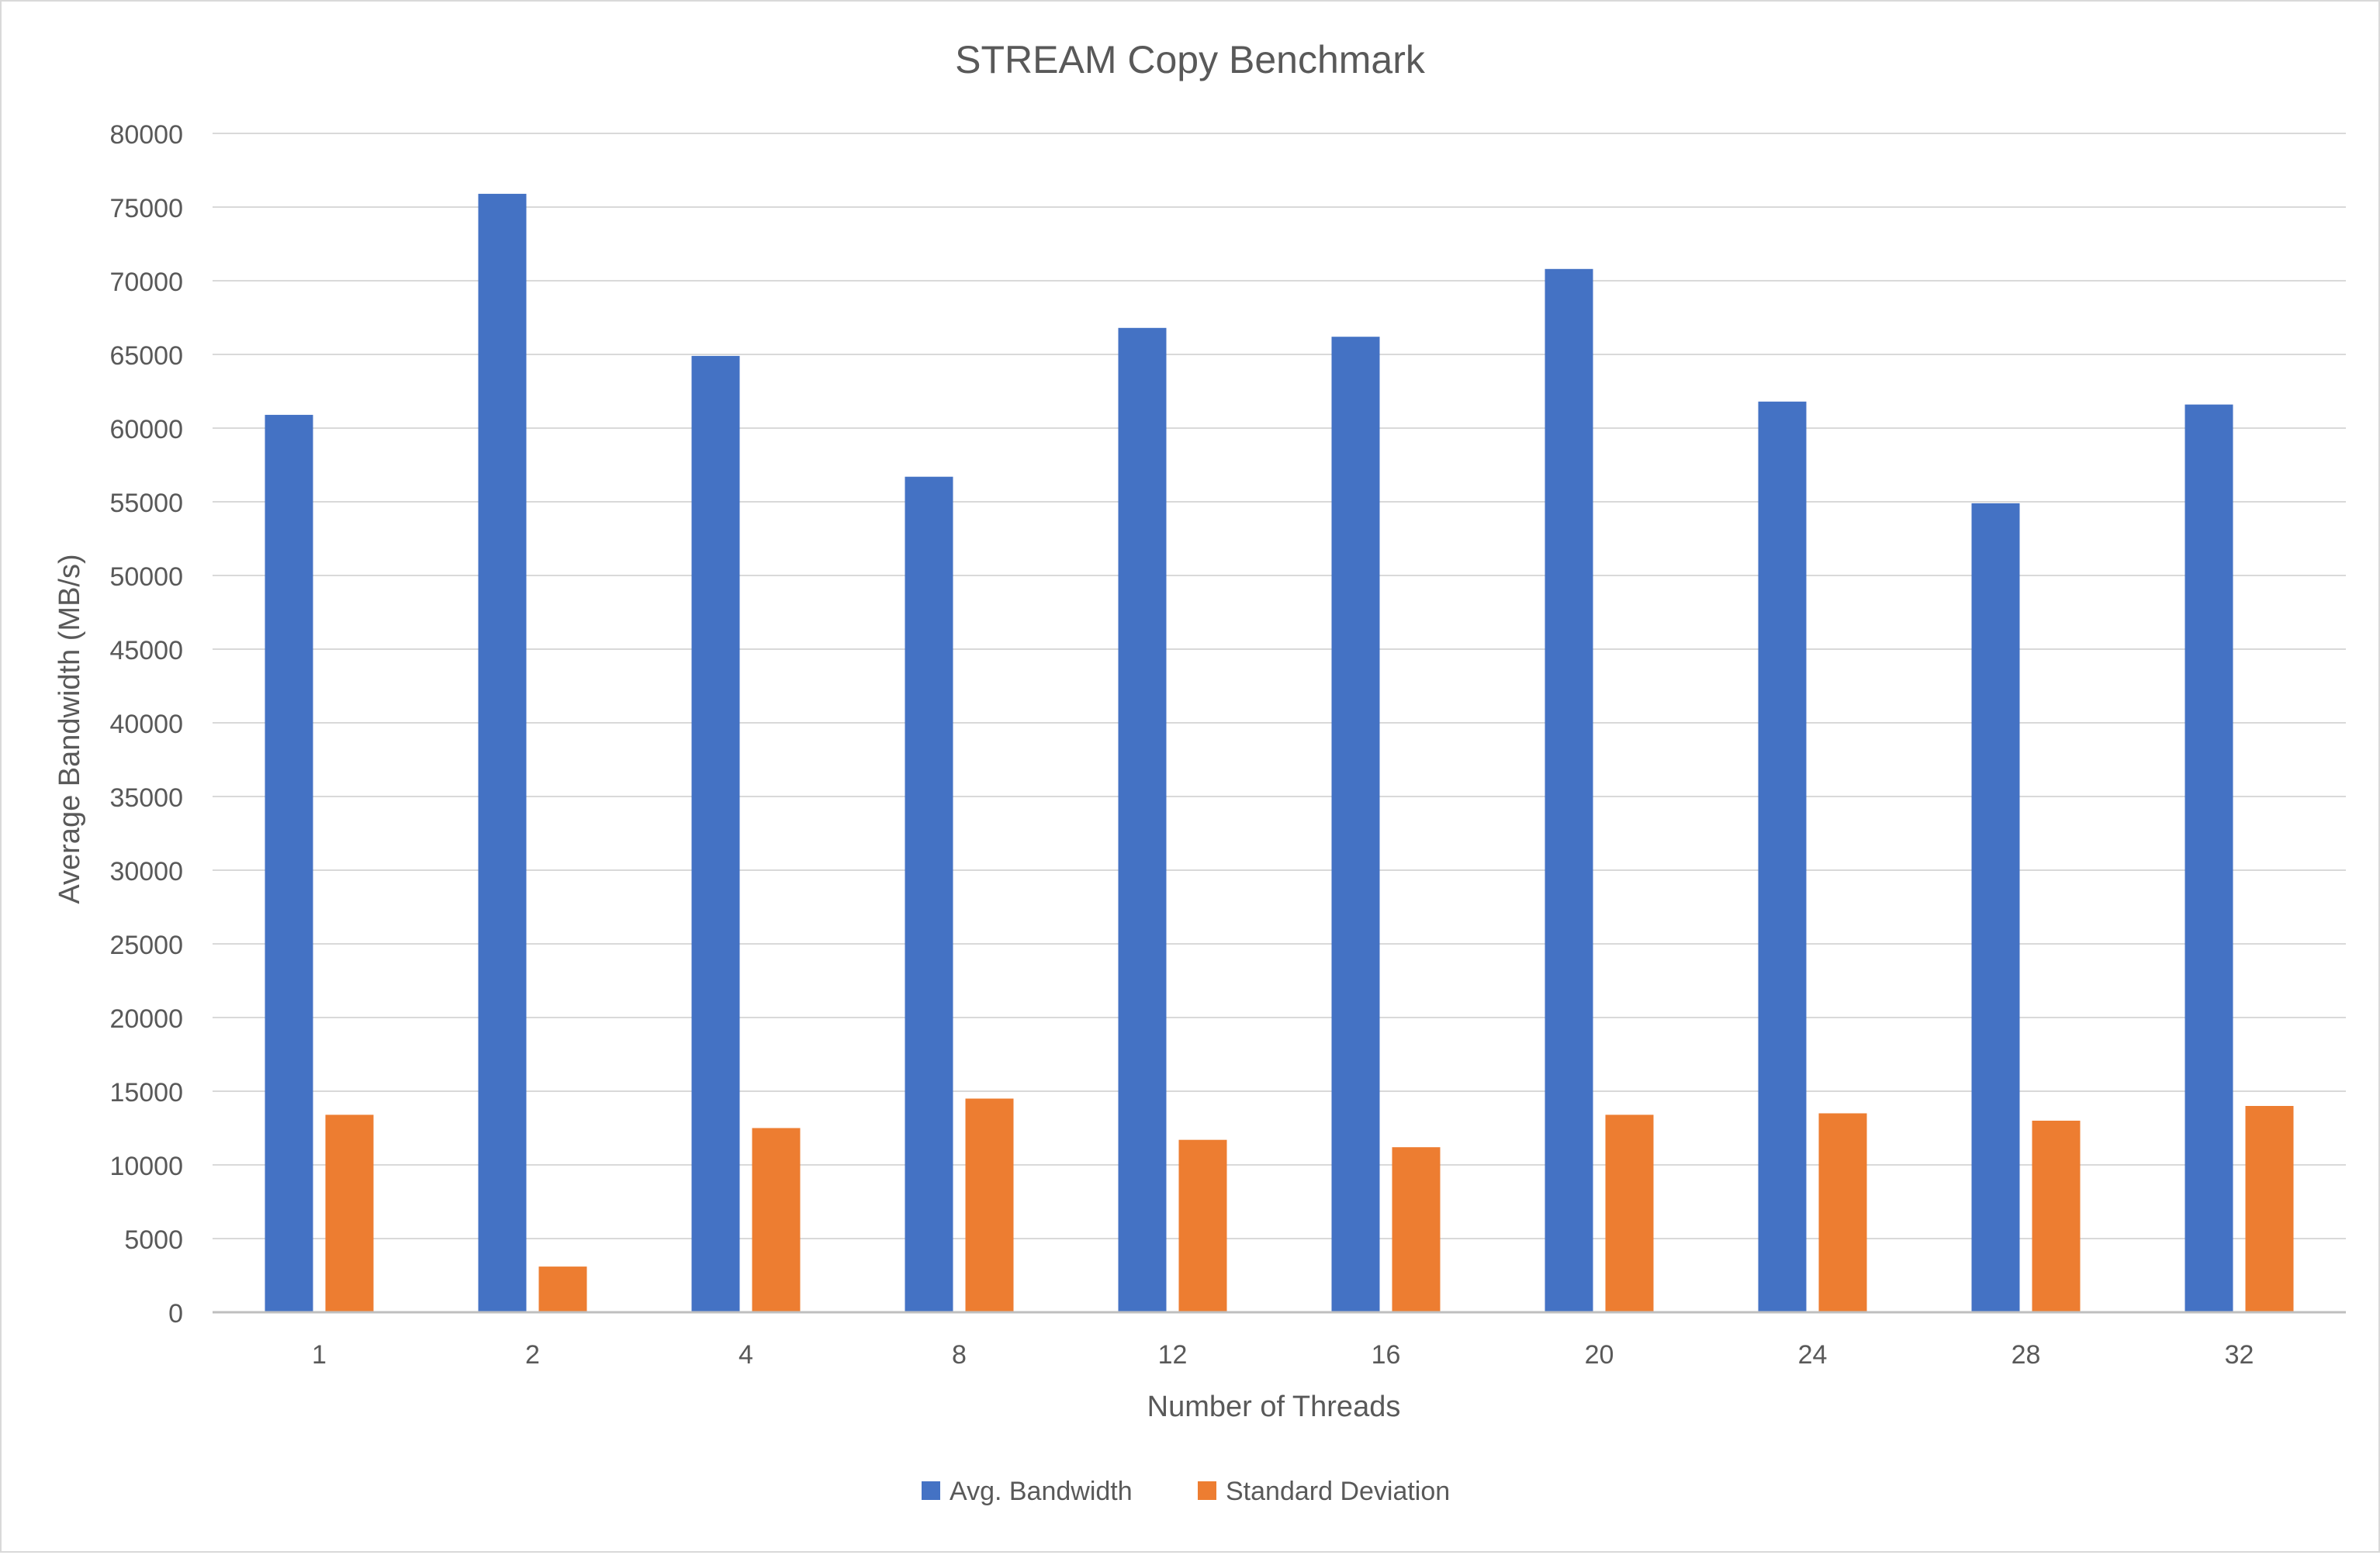 This screenshot has height=1555, width=2380. What do you see at coordinates (1190, 59) in the screenshot?
I see `chart-title: STREAM Copy Benchmark` at bounding box center [1190, 59].